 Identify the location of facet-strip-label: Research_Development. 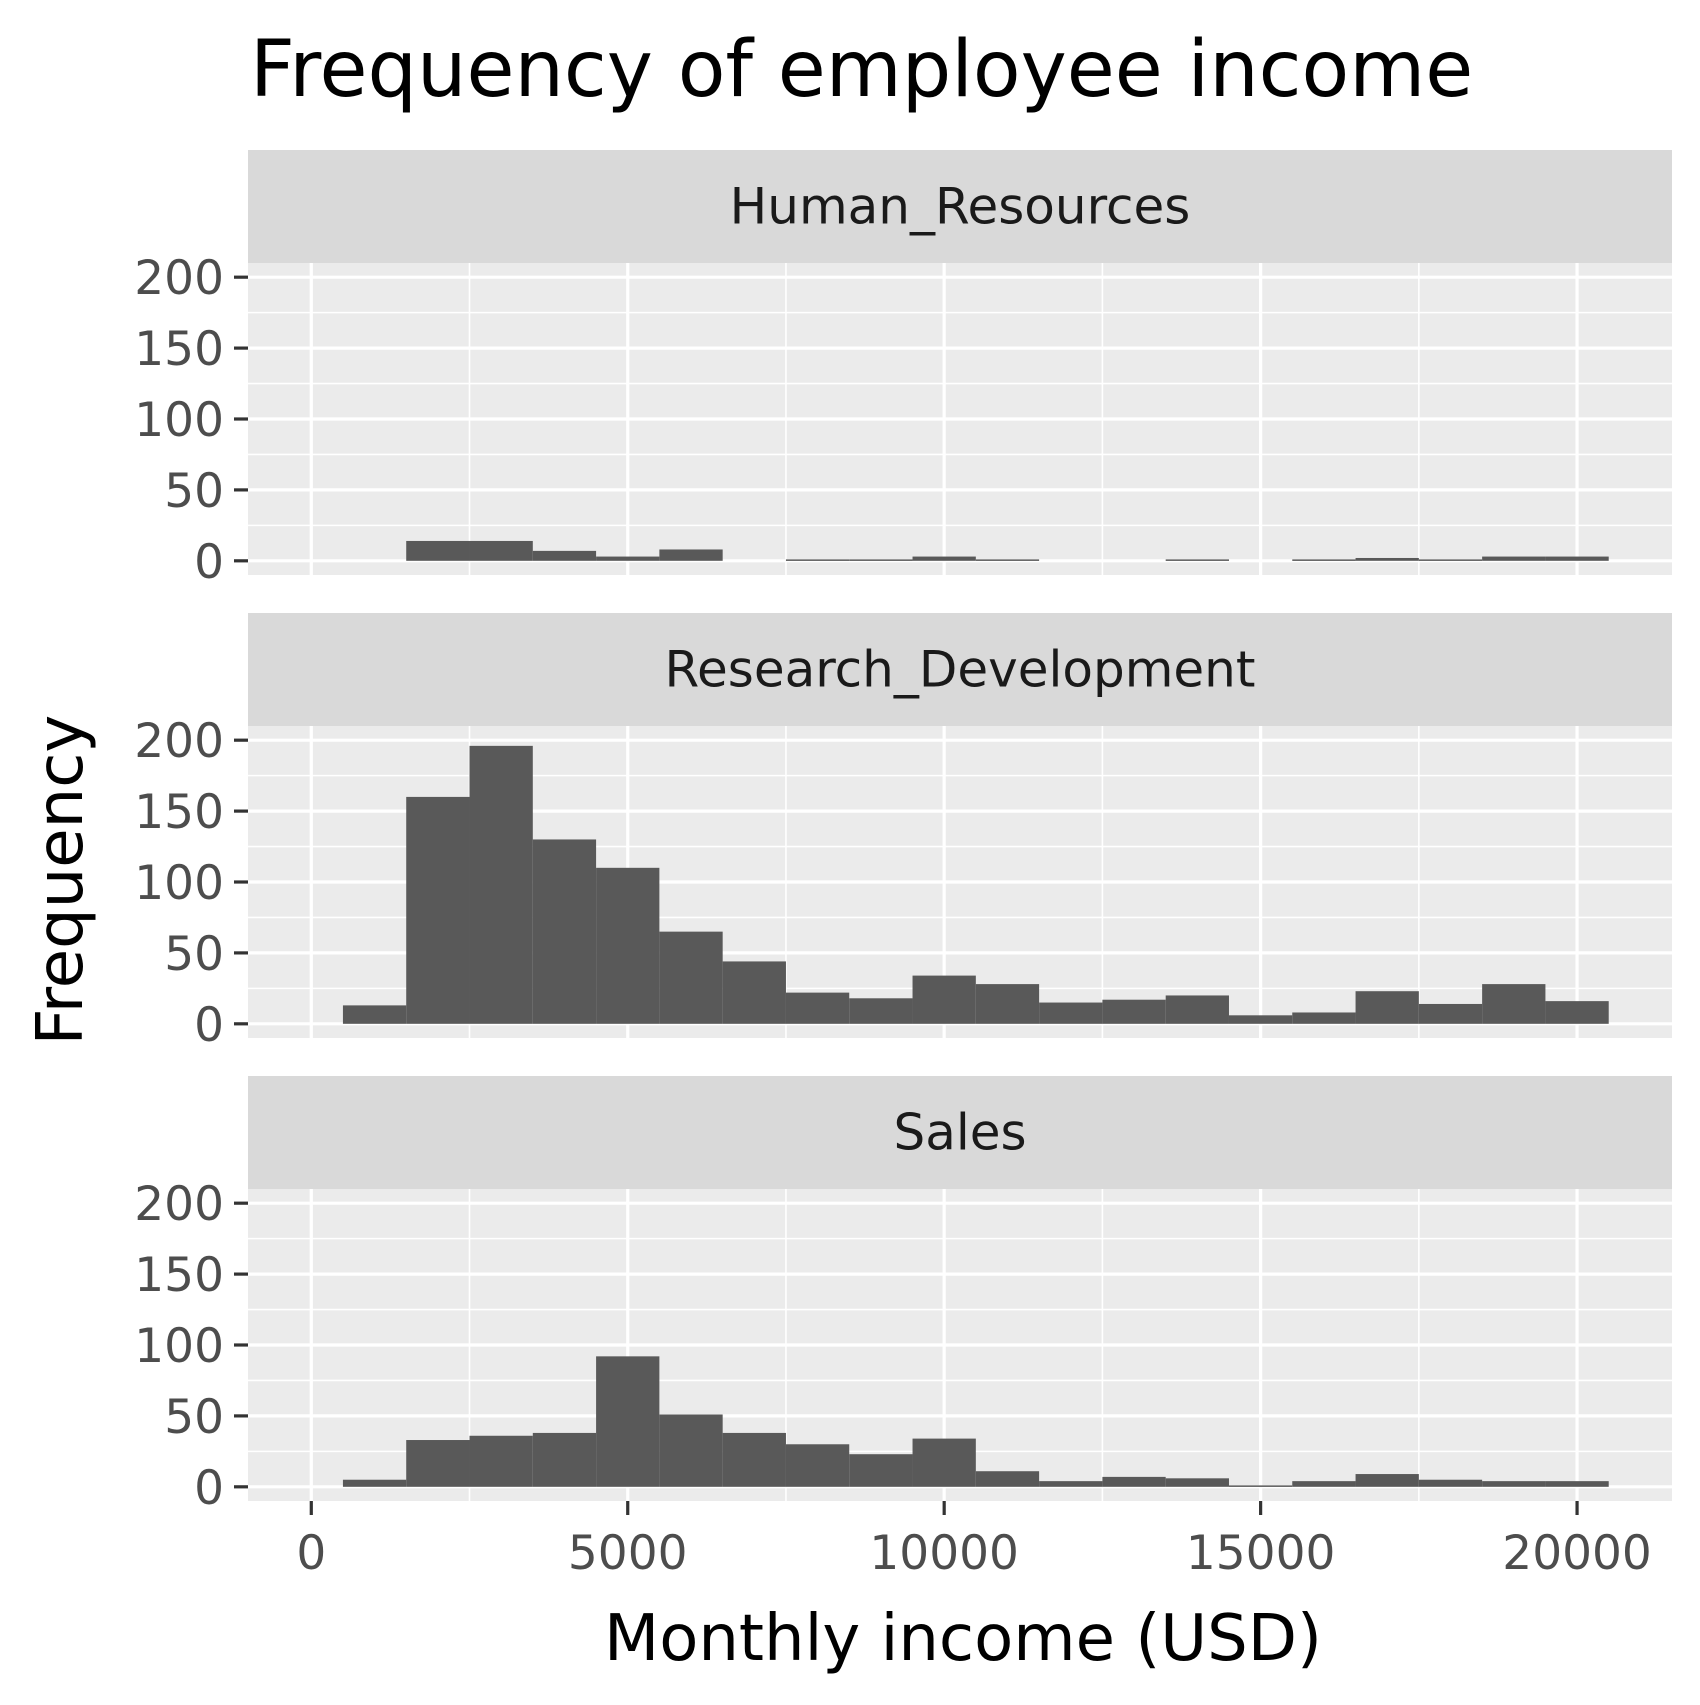
(960, 670).